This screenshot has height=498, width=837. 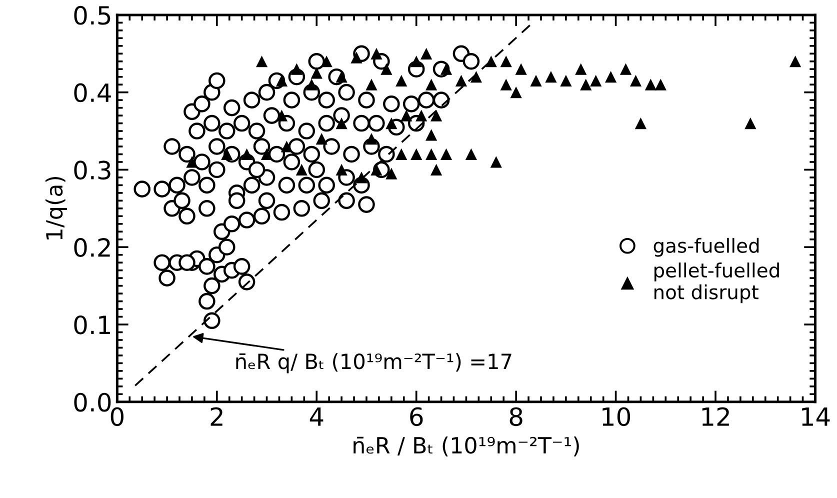 What do you see at coordinates (416, 416) in the screenshot?
I see `x-tick-label: 6` at bounding box center [416, 416].